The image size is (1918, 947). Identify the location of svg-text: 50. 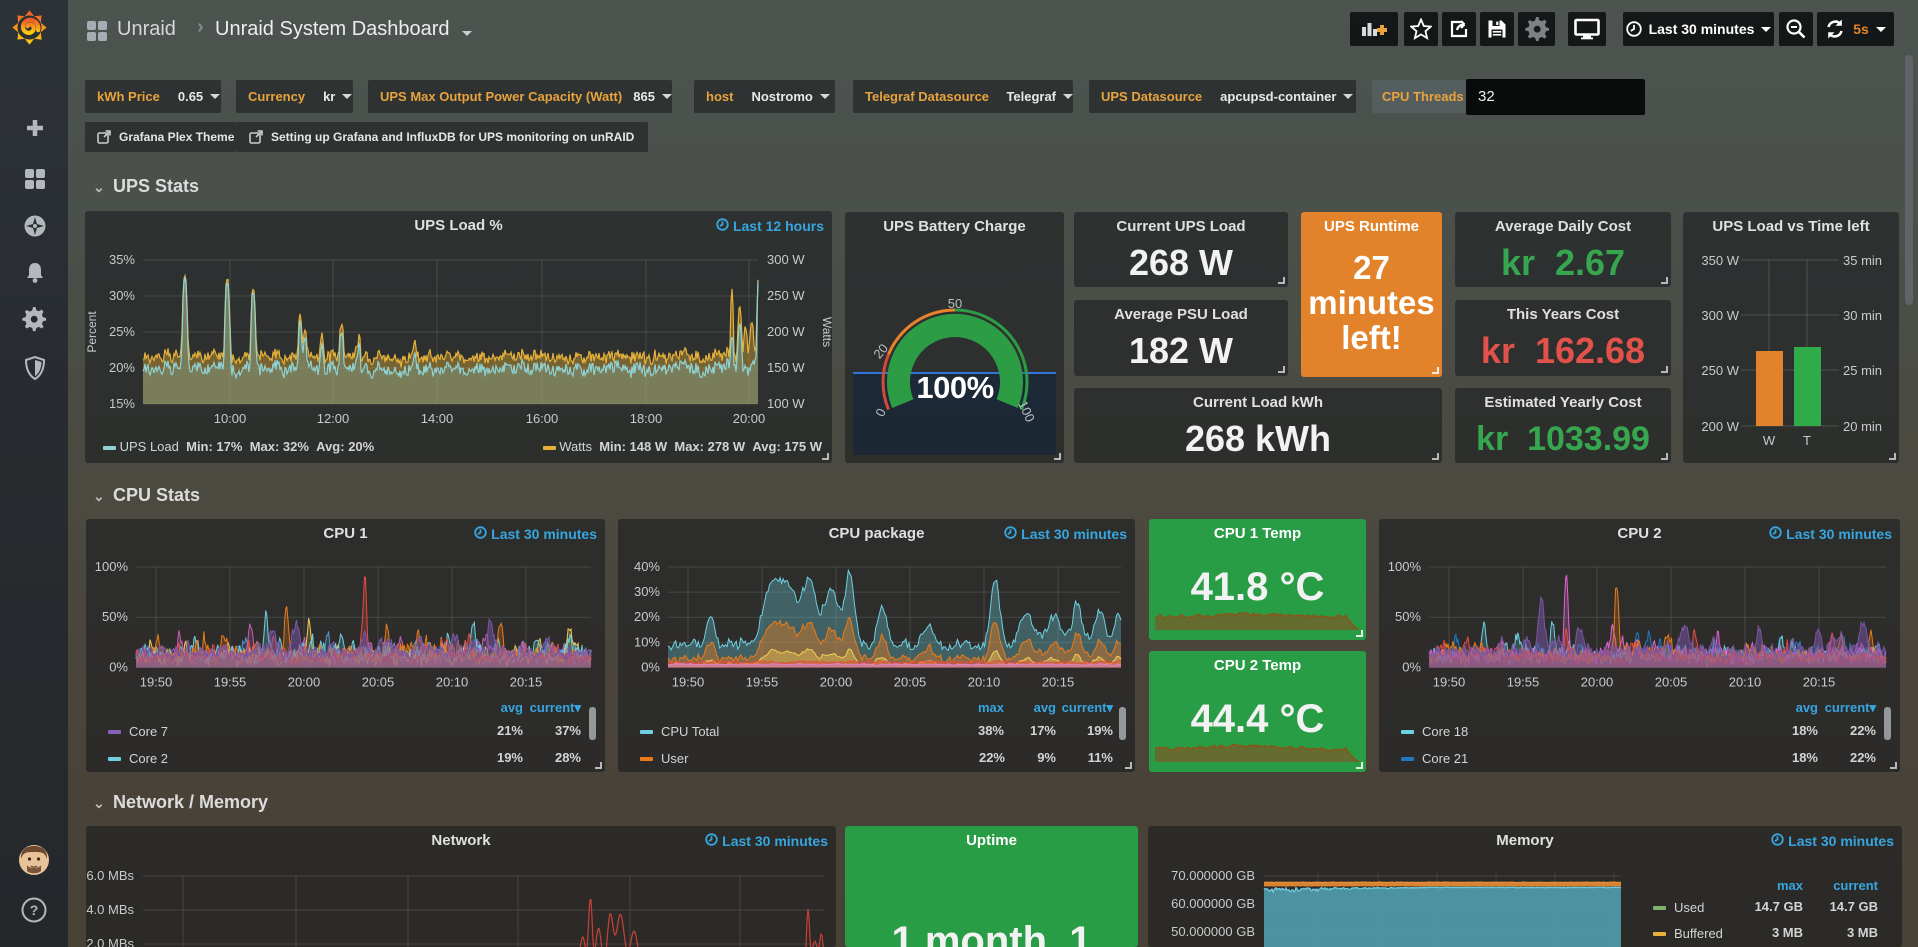
(955, 303).